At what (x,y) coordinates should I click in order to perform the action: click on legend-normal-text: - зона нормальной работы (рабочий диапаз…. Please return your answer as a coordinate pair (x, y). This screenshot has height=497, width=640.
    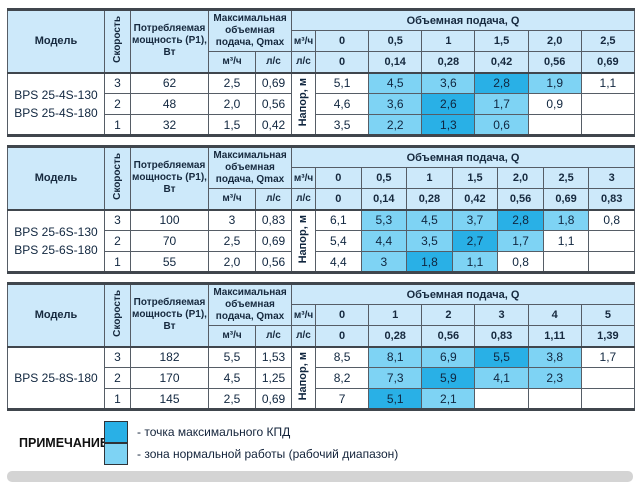
    Looking at the image, I should click on (268, 454).